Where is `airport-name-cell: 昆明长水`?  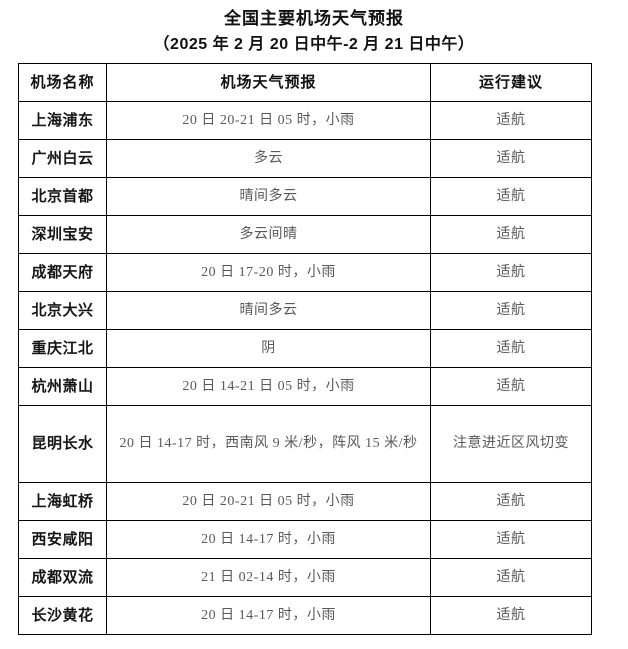
airport-name-cell: 昆明长水 is located at coordinates (62, 444).